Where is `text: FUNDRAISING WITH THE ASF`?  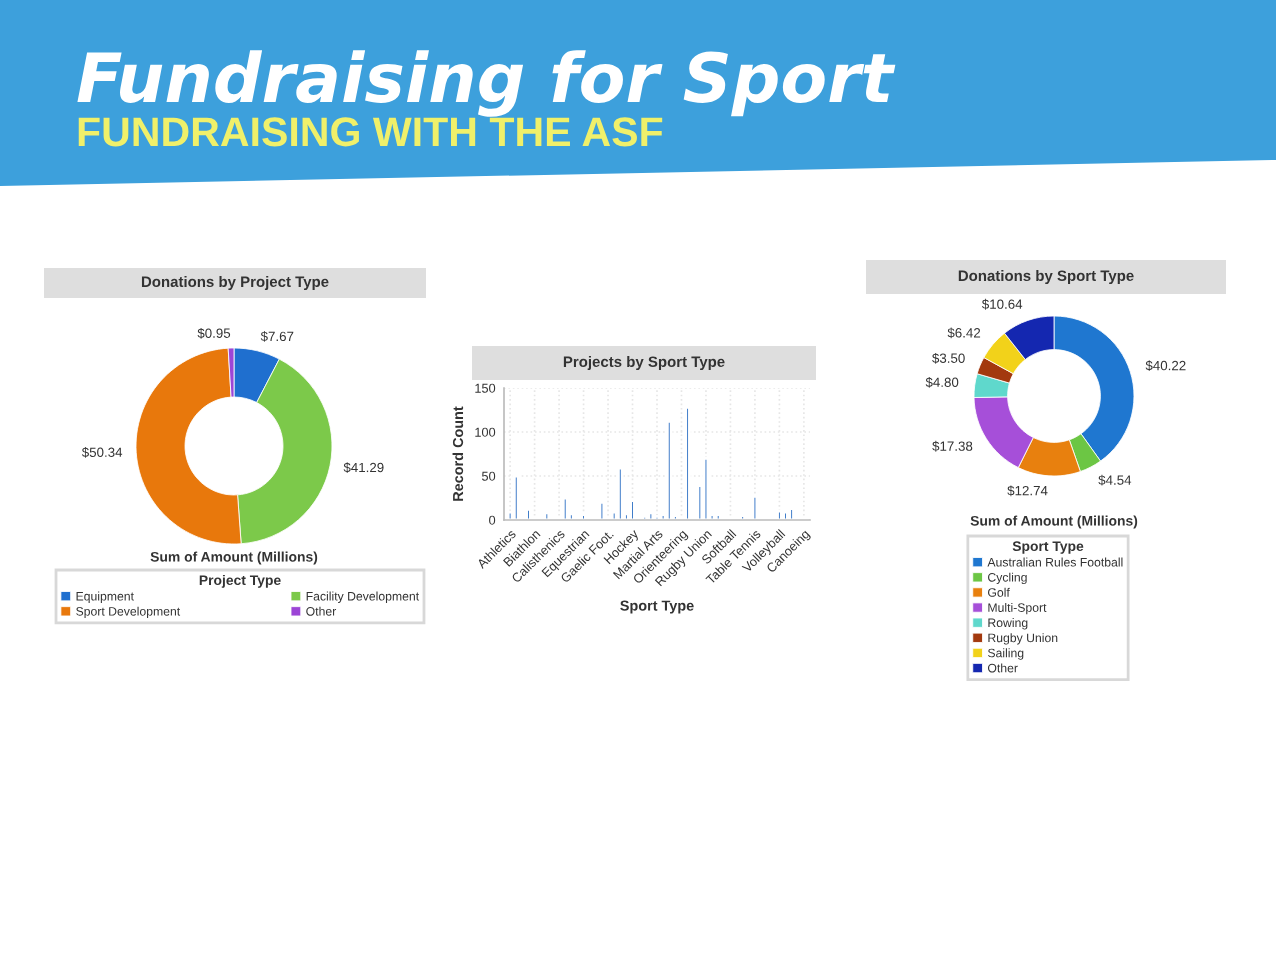 text: FUNDRAISING WITH THE ASF is located at coordinates (370, 132).